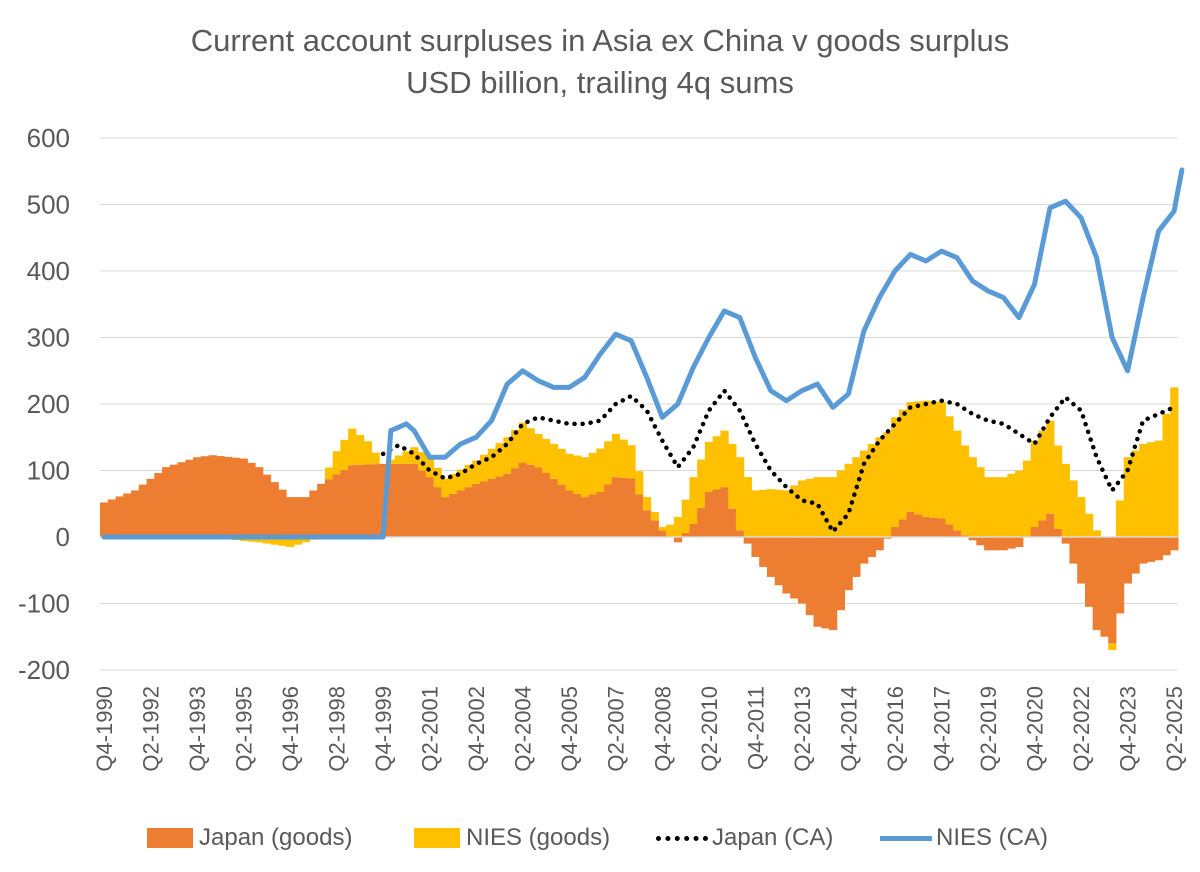  I want to click on x-tick-label: Q2-2010, so click(709, 729).